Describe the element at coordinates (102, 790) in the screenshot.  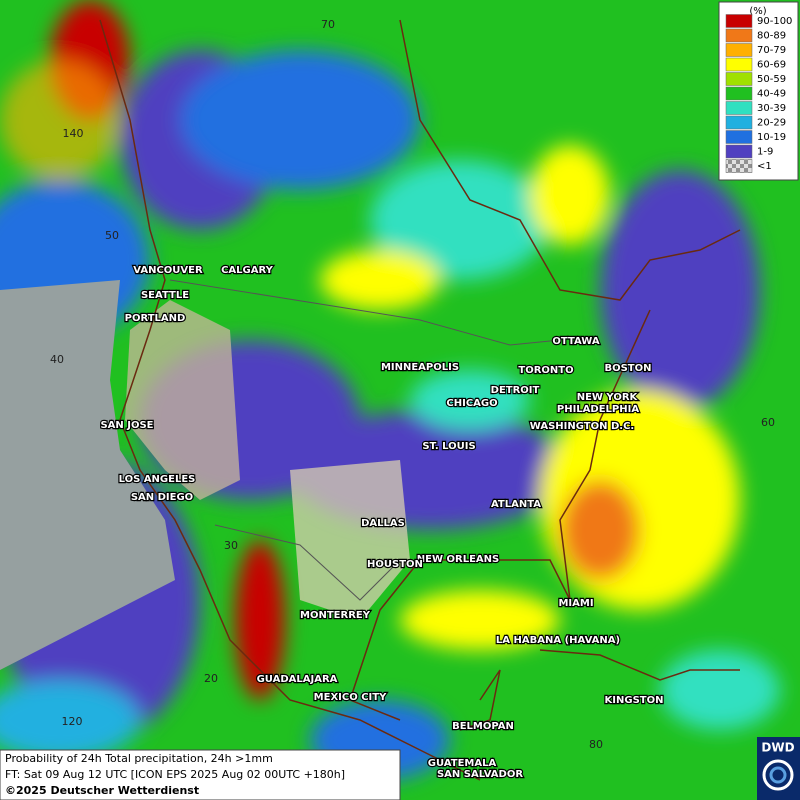
I see `footer-line: ©2025 Deutscher Wetterdienst` at that location.